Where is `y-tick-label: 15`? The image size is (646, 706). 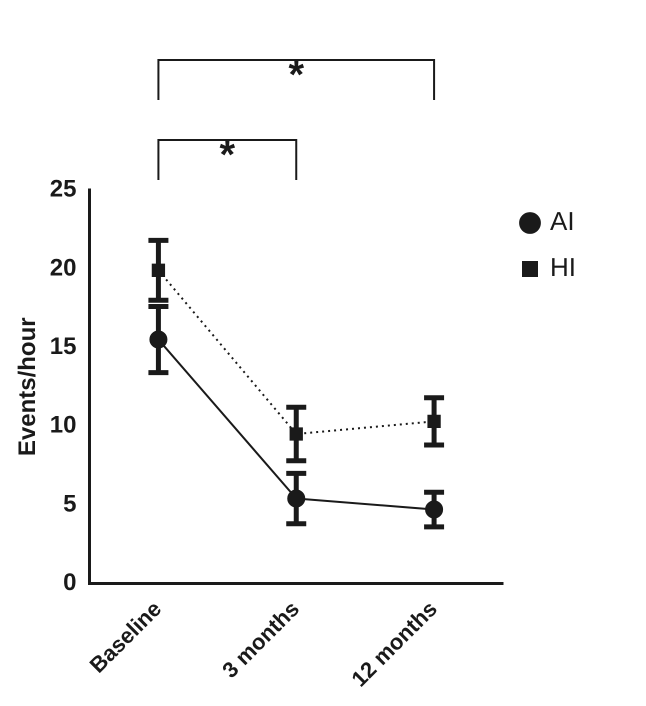
y-tick-label: 15 is located at coordinates (63, 346).